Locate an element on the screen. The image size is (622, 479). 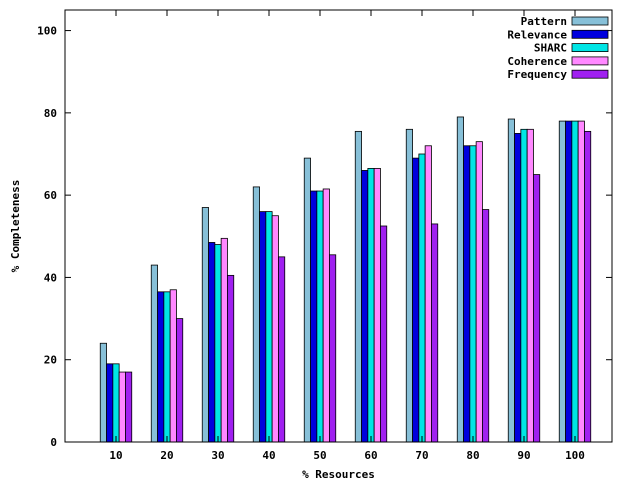
legend-label-coherence: Coherence is located at coordinates (537, 61).